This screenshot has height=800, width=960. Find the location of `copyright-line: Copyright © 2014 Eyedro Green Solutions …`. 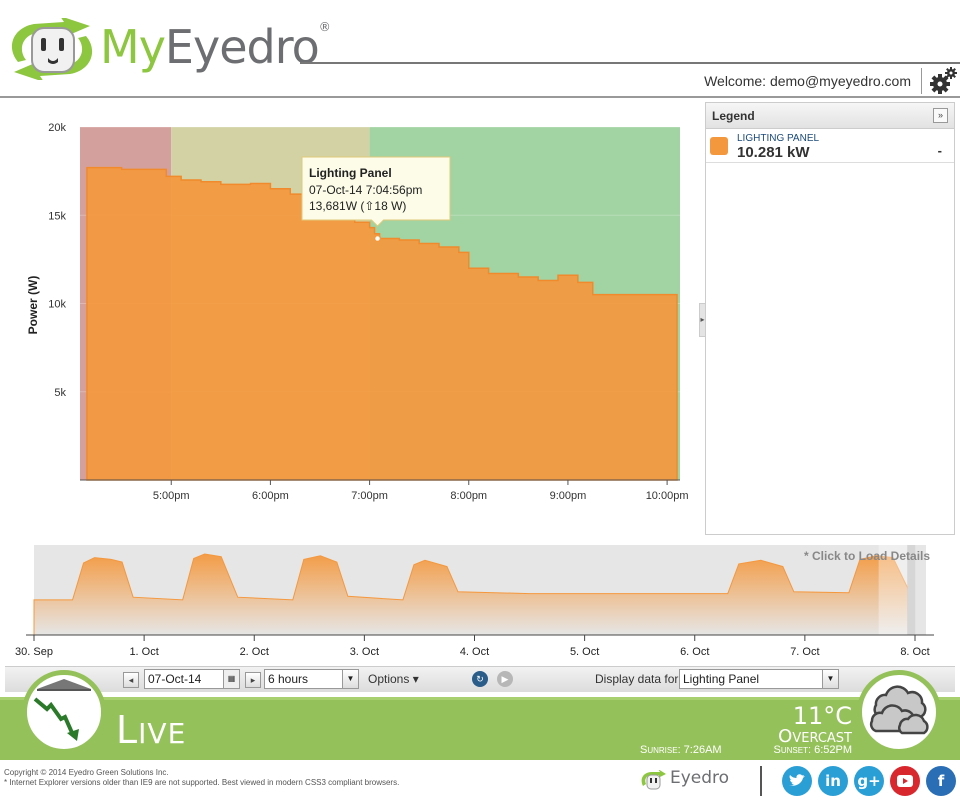

copyright-line: Copyright © 2014 Eyedro Green Solutions … is located at coordinates (86, 772).